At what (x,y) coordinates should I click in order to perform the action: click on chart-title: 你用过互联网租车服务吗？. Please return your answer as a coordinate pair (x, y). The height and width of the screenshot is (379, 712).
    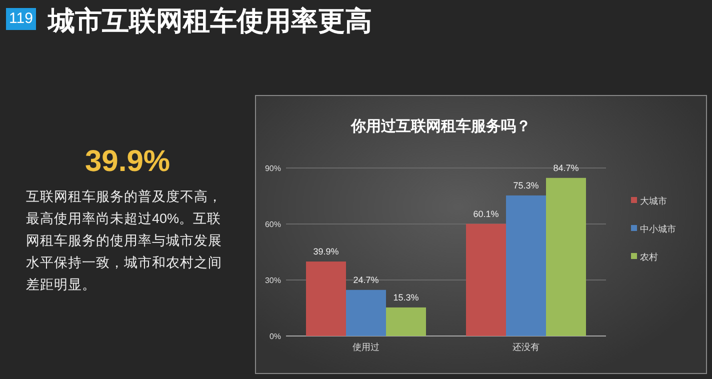
    Looking at the image, I should click on (440, 126).